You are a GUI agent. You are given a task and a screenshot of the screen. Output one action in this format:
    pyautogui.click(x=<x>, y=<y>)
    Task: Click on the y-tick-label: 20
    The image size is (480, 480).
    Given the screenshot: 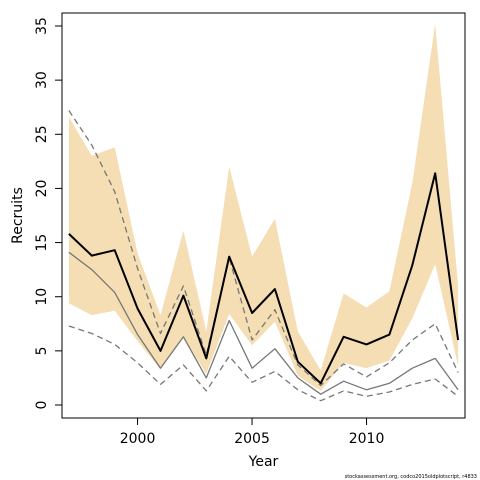 What is the action you would take?
    pyautogui.click(x=42, y=189)
    